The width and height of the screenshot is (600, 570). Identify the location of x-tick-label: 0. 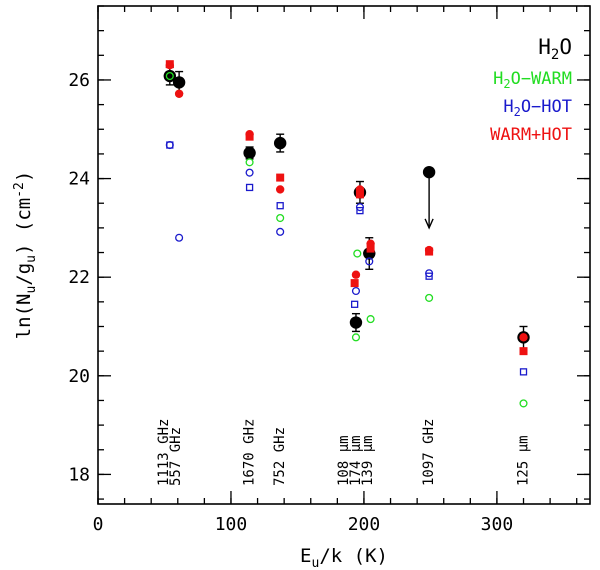
(98, 524).